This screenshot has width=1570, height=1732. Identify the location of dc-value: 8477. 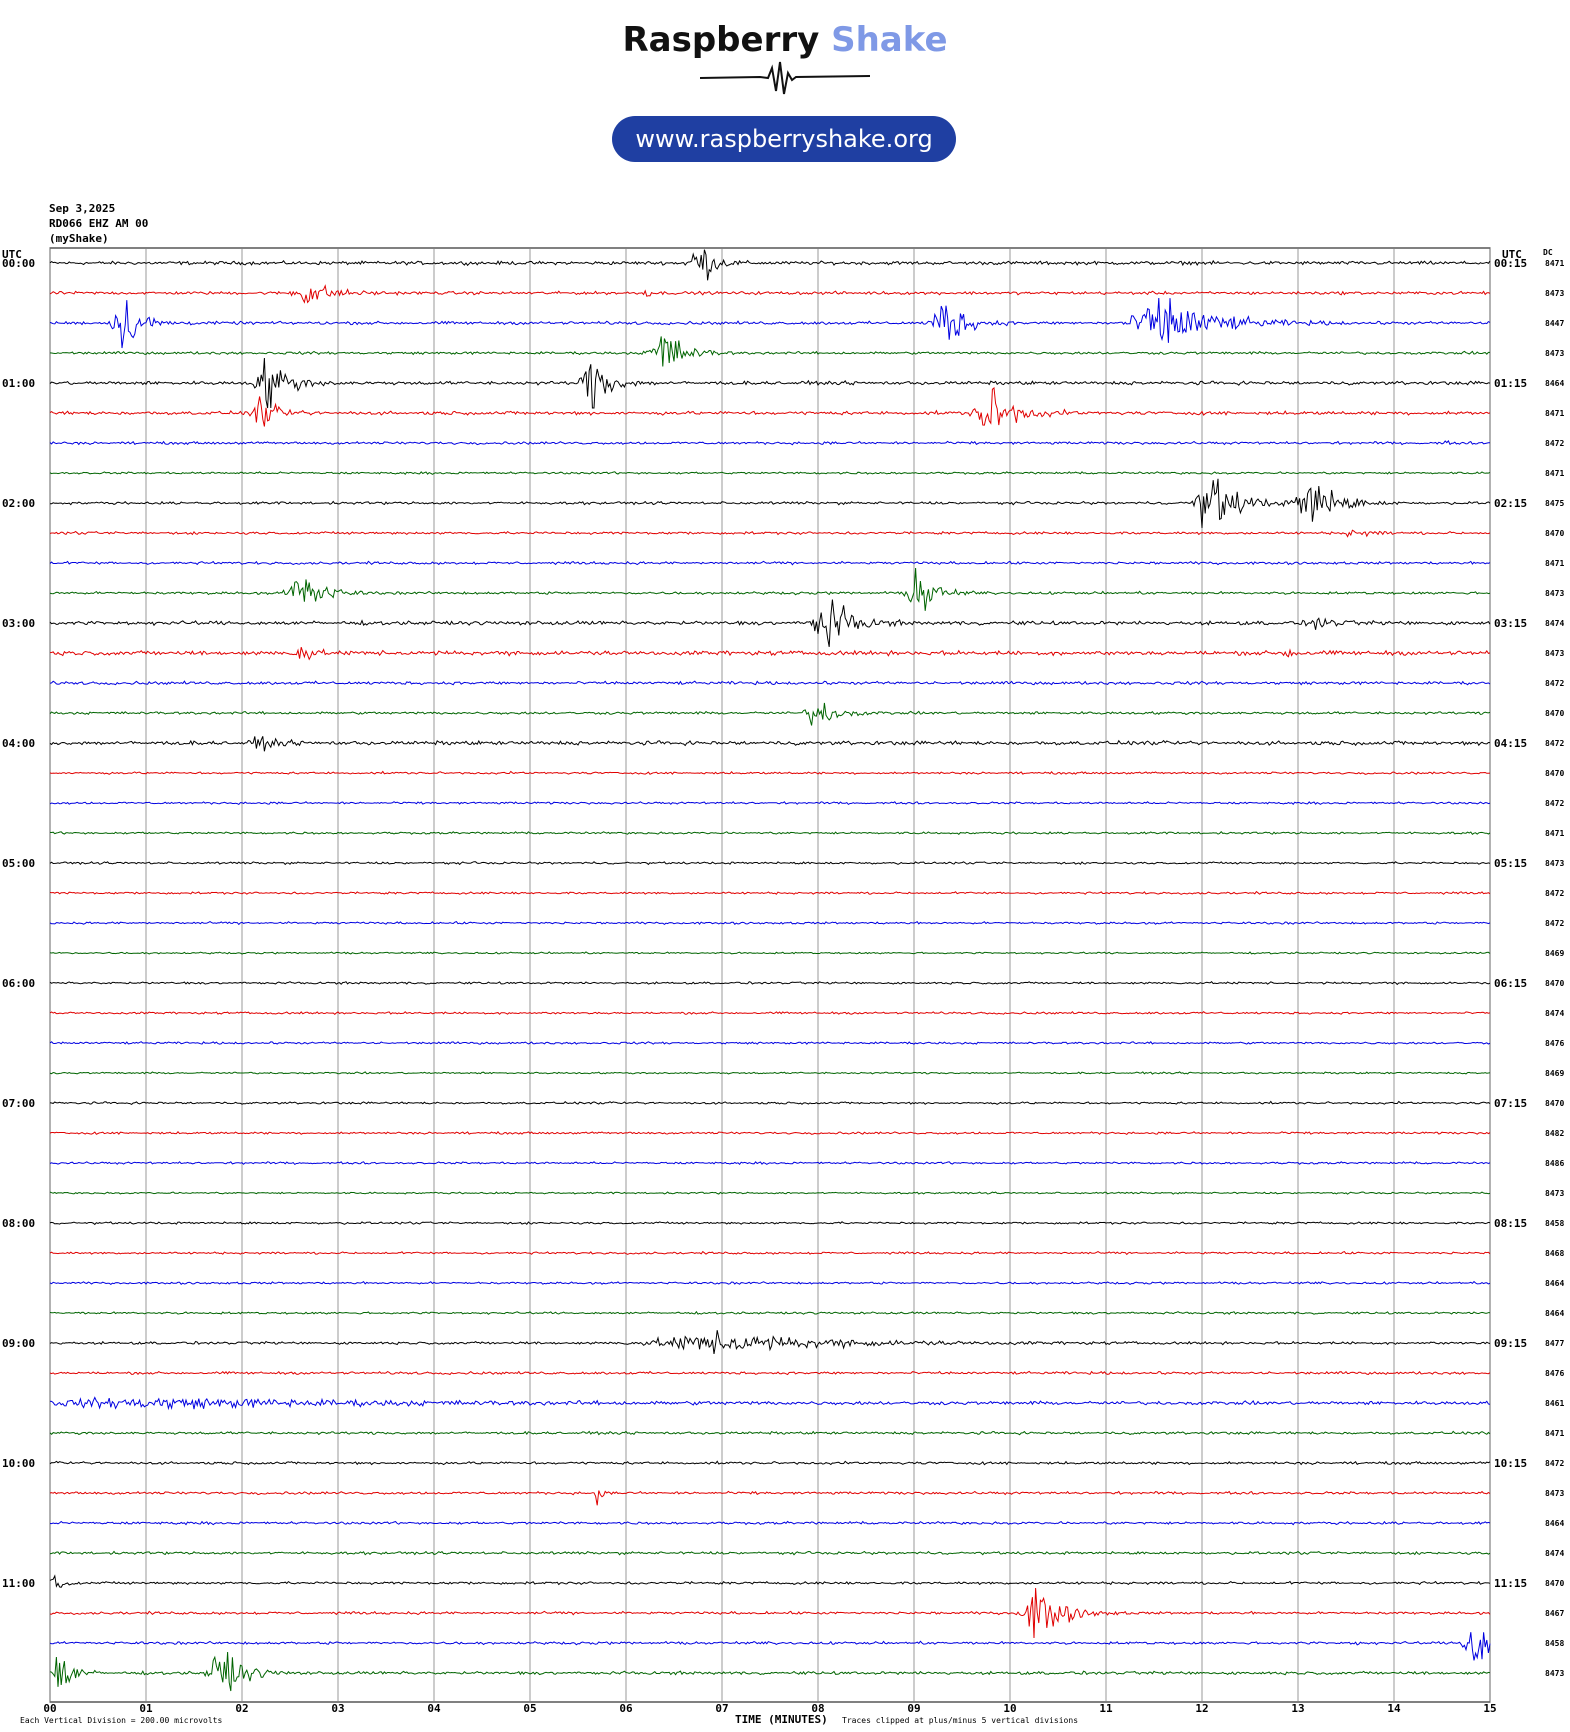
(1554, 1343).